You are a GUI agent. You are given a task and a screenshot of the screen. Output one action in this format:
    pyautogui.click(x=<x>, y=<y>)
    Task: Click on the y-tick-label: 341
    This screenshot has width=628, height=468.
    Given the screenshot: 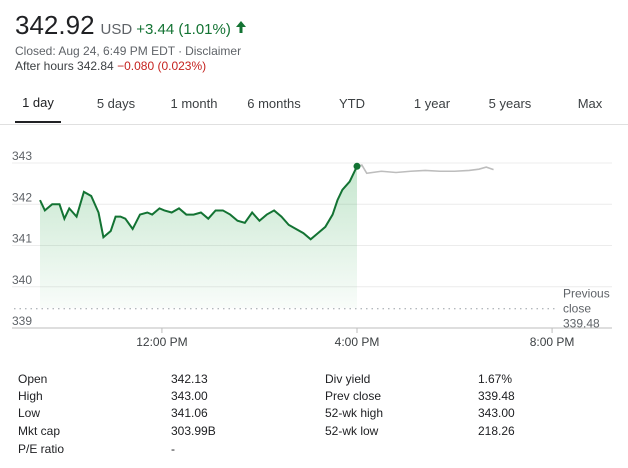 What is the action you would take?
    pyautogui.click(x=22, y=239)
    